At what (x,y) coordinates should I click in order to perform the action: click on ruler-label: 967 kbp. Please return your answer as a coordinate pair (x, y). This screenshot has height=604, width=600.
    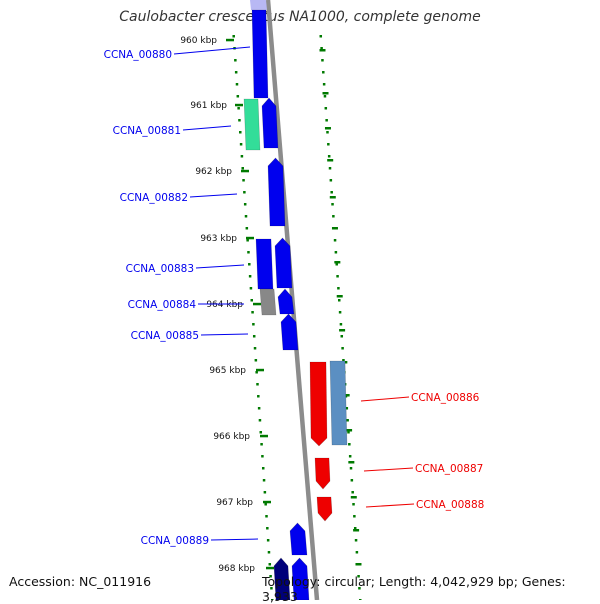
    Looking at the image, I should click on (234, 503).